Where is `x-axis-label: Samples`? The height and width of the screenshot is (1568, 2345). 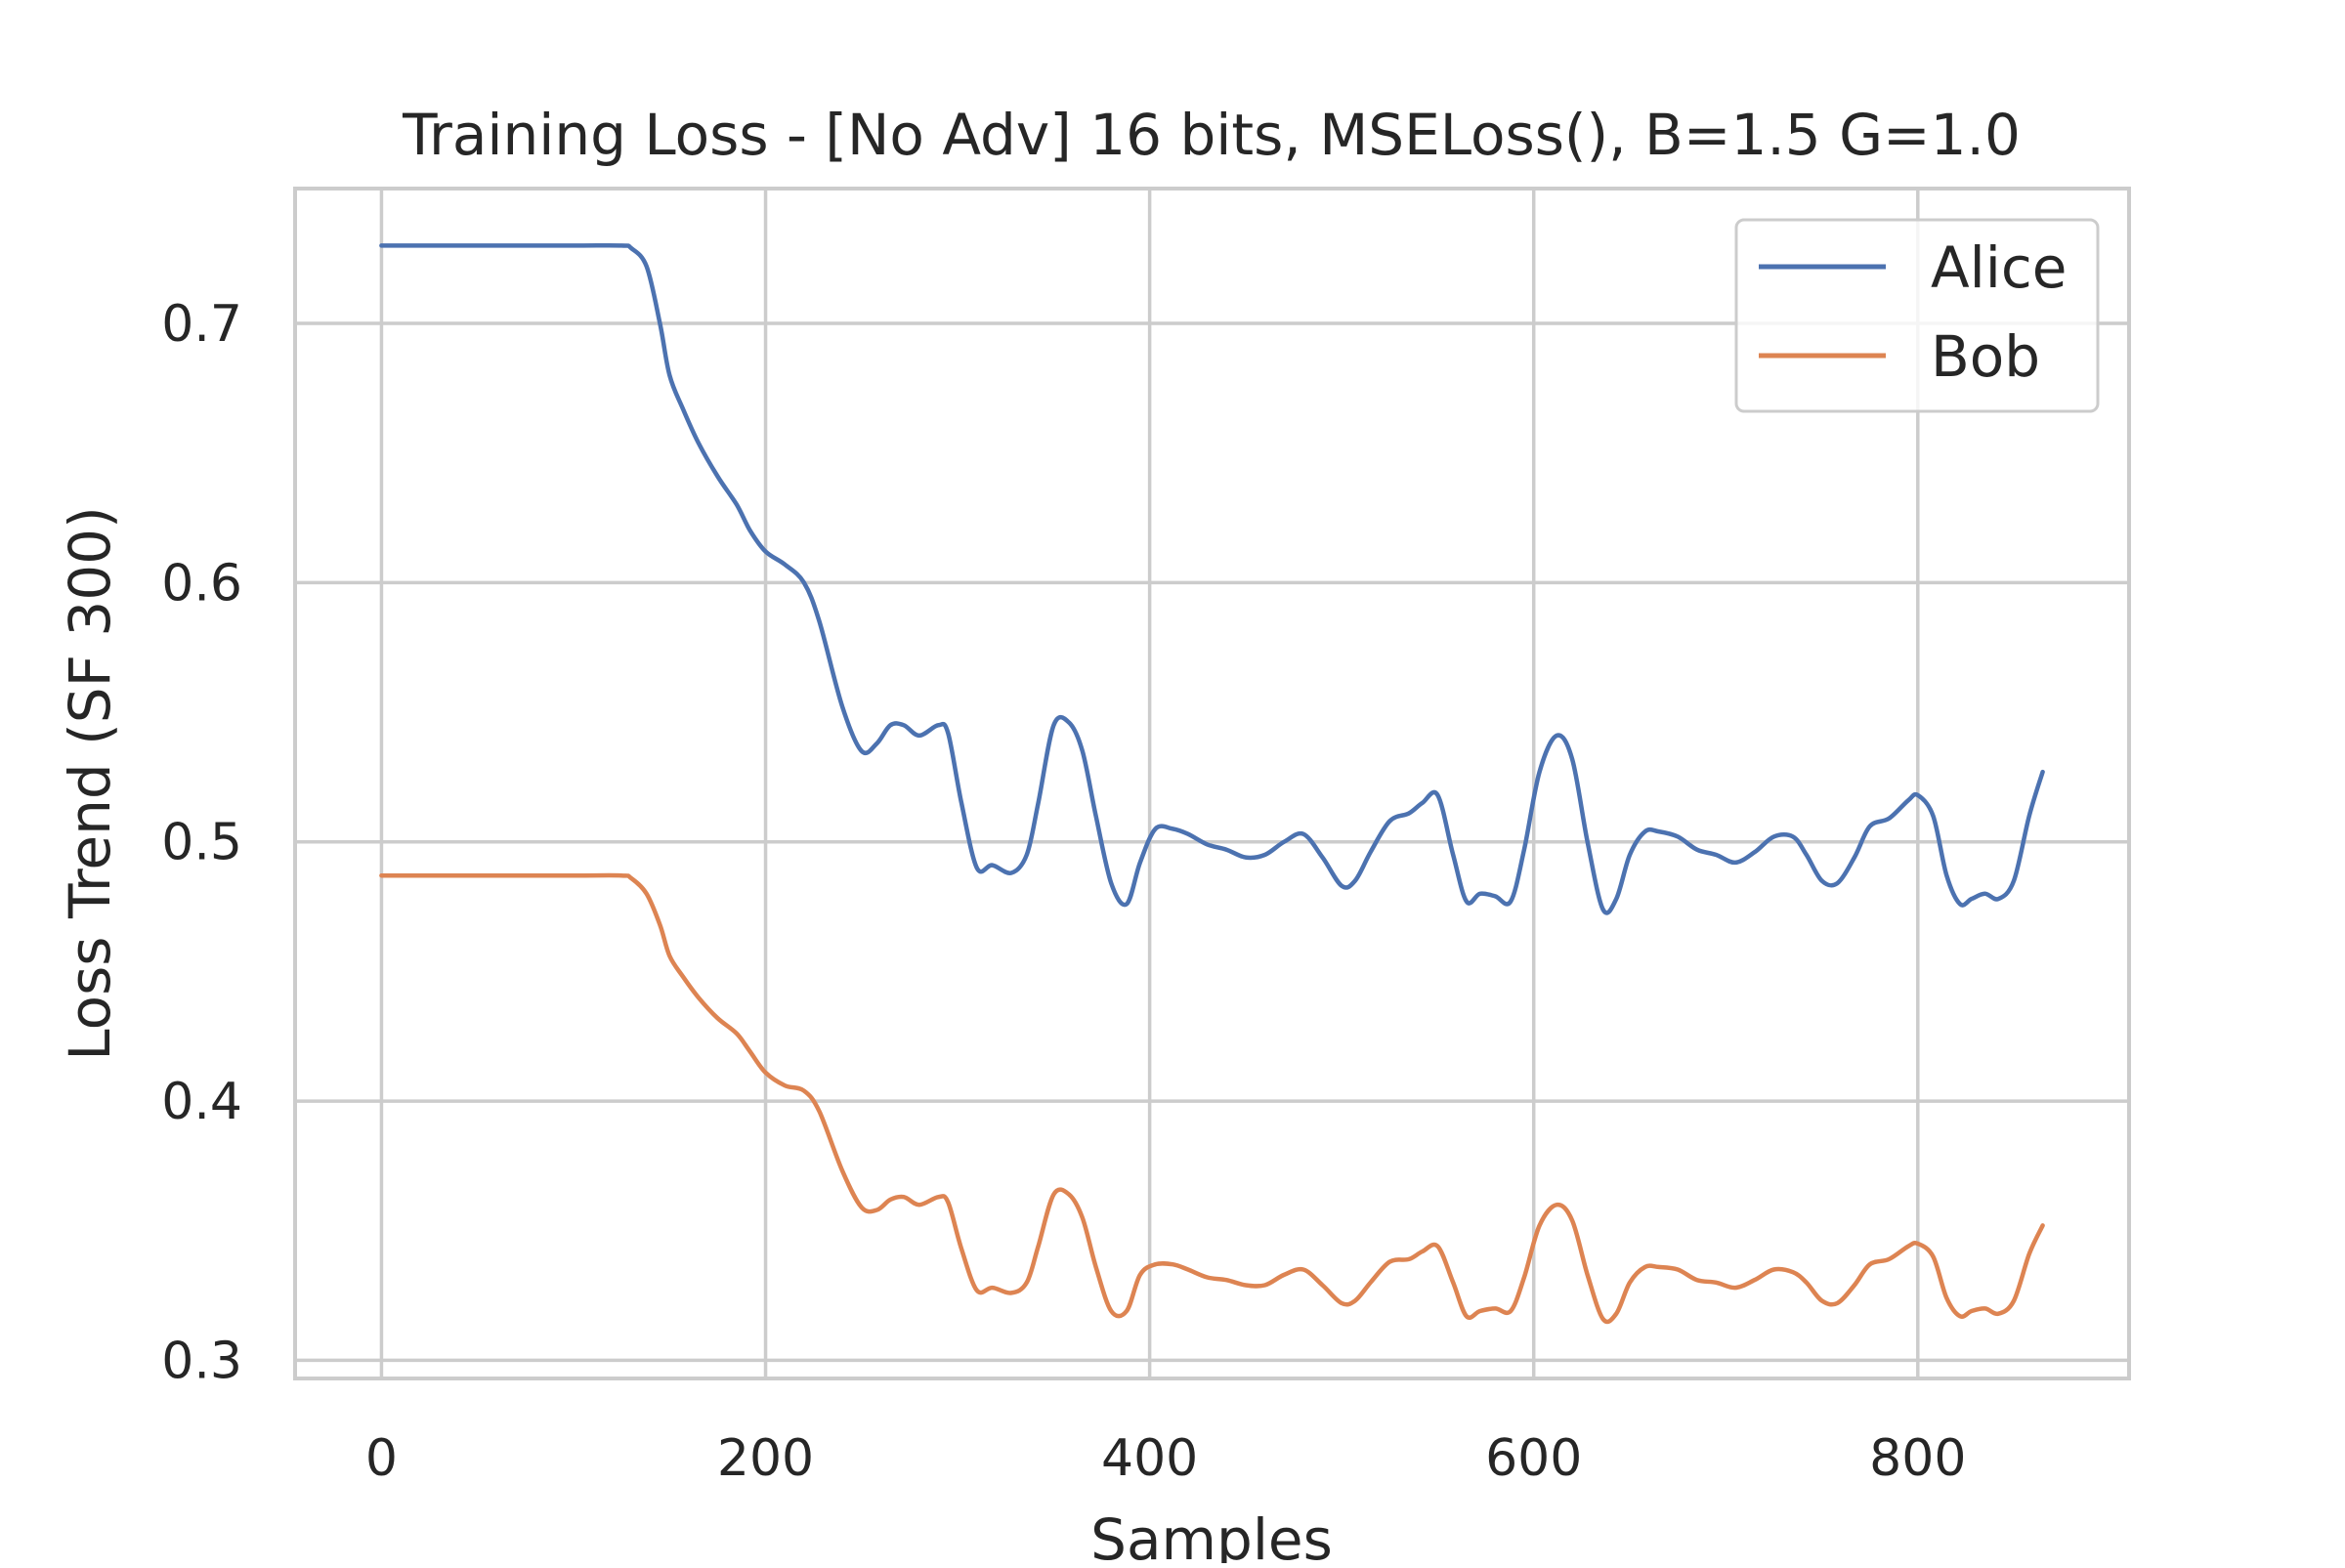
x-axis-label: Samples is located at coordinates (1211, 1534).